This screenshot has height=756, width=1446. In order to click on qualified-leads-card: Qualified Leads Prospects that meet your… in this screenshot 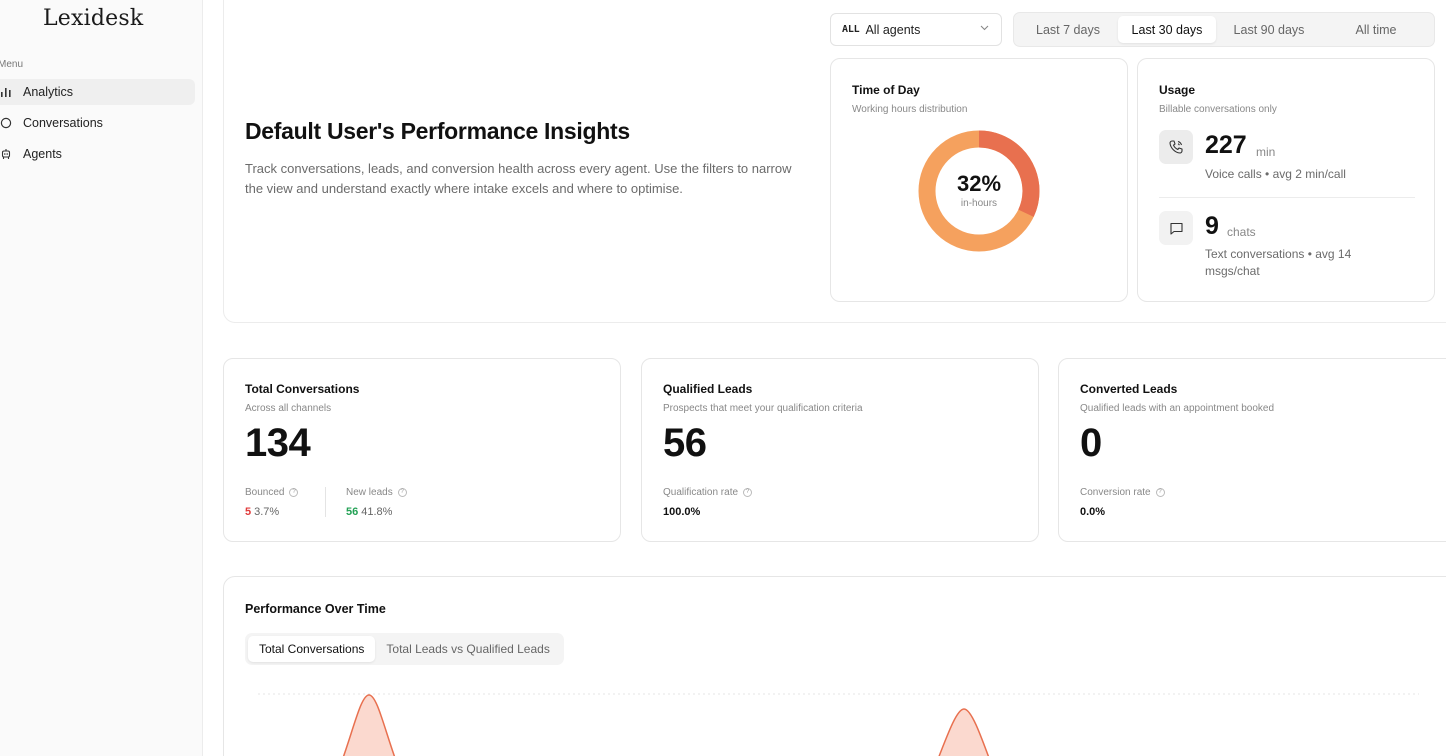, I will do `click(840, 450)`.